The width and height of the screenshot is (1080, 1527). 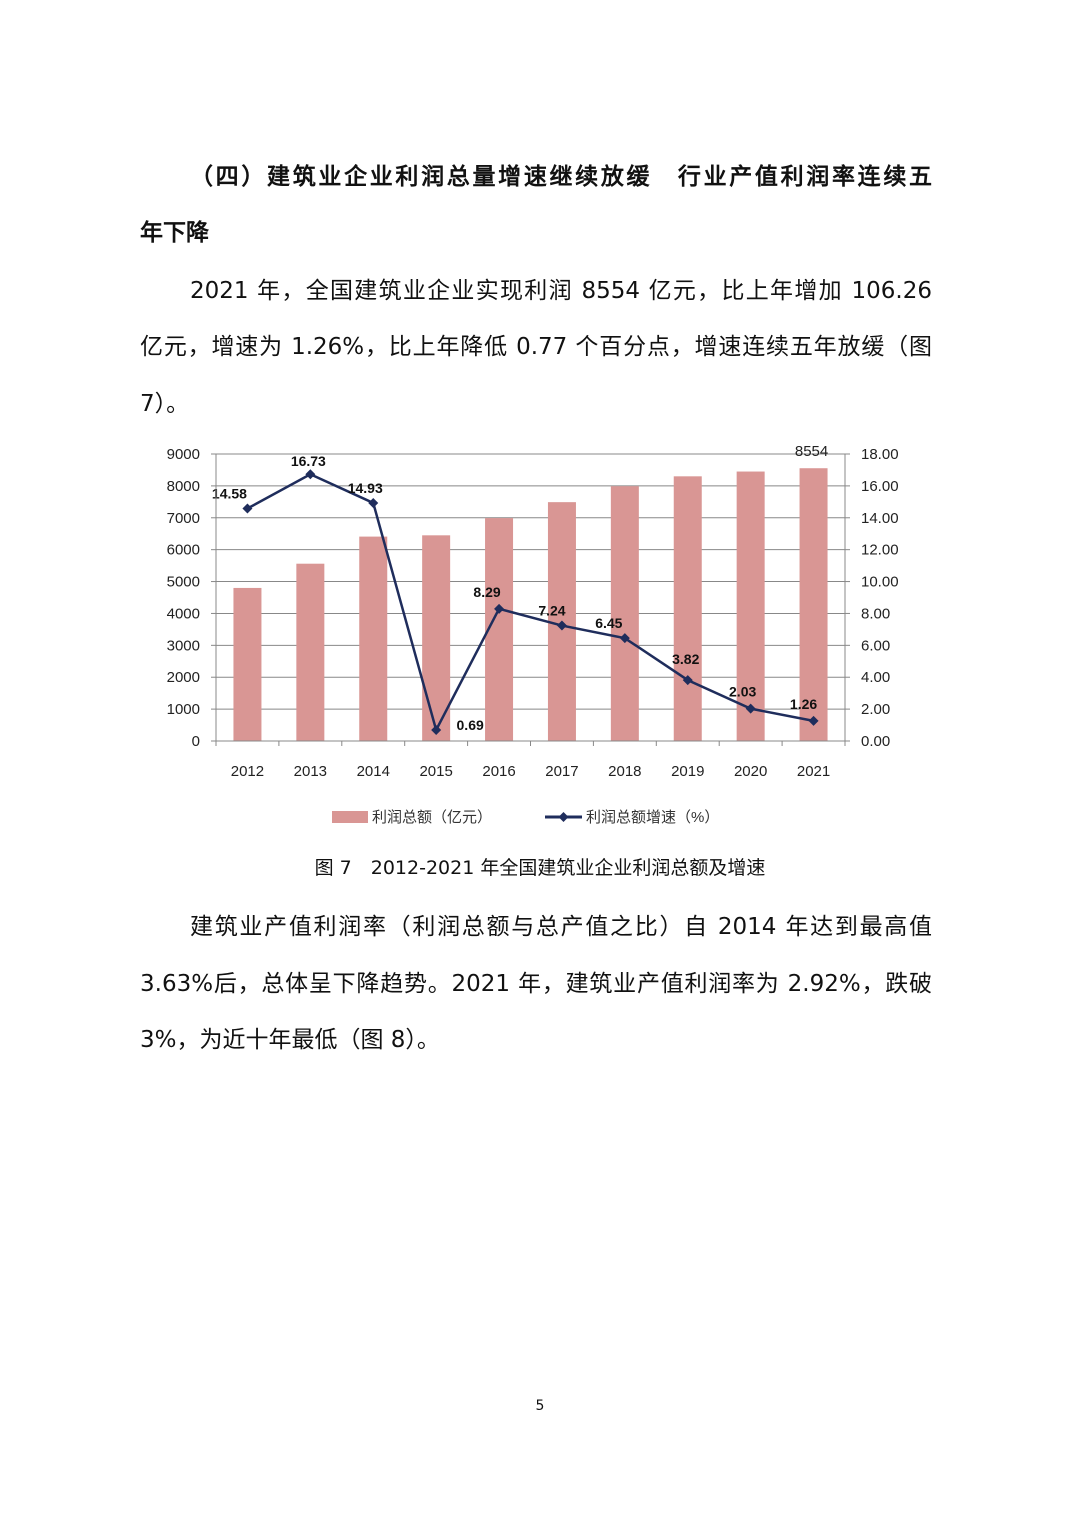 I want to click on growth-data-label: 8.29, so click(x=486, y=592).